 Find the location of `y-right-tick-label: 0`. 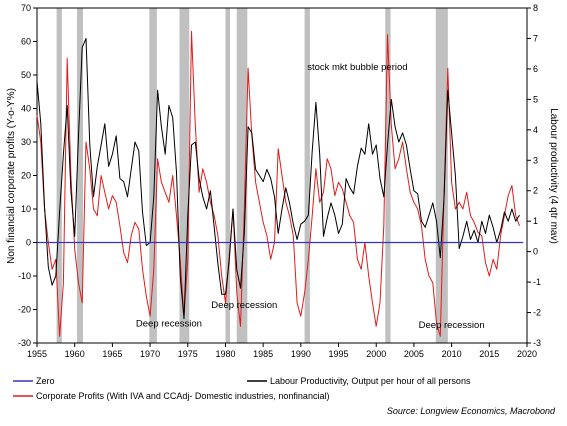

y-right-tick-label: 0 is located at coordinates (535, 252).